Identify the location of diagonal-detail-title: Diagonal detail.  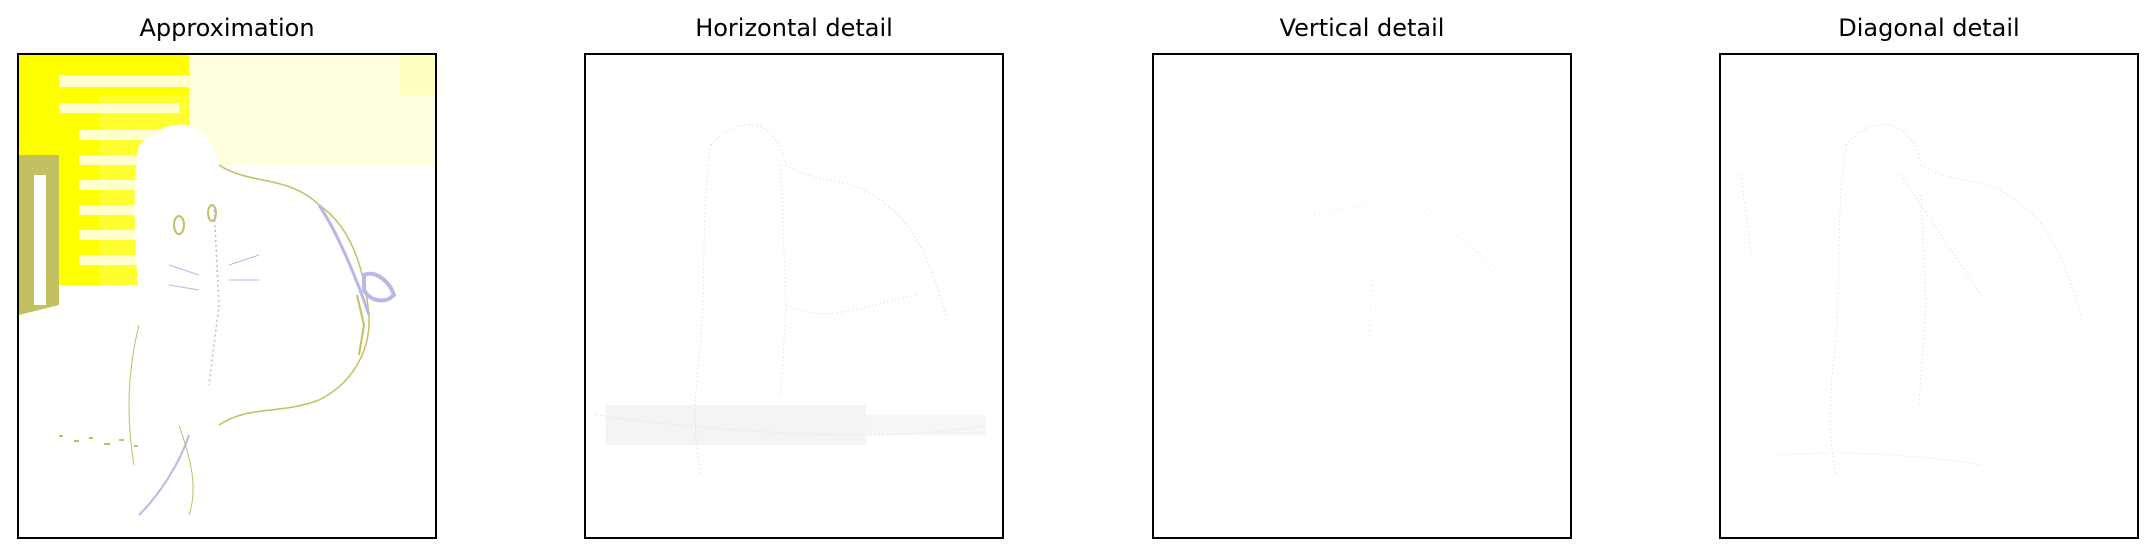
(1929, 28).